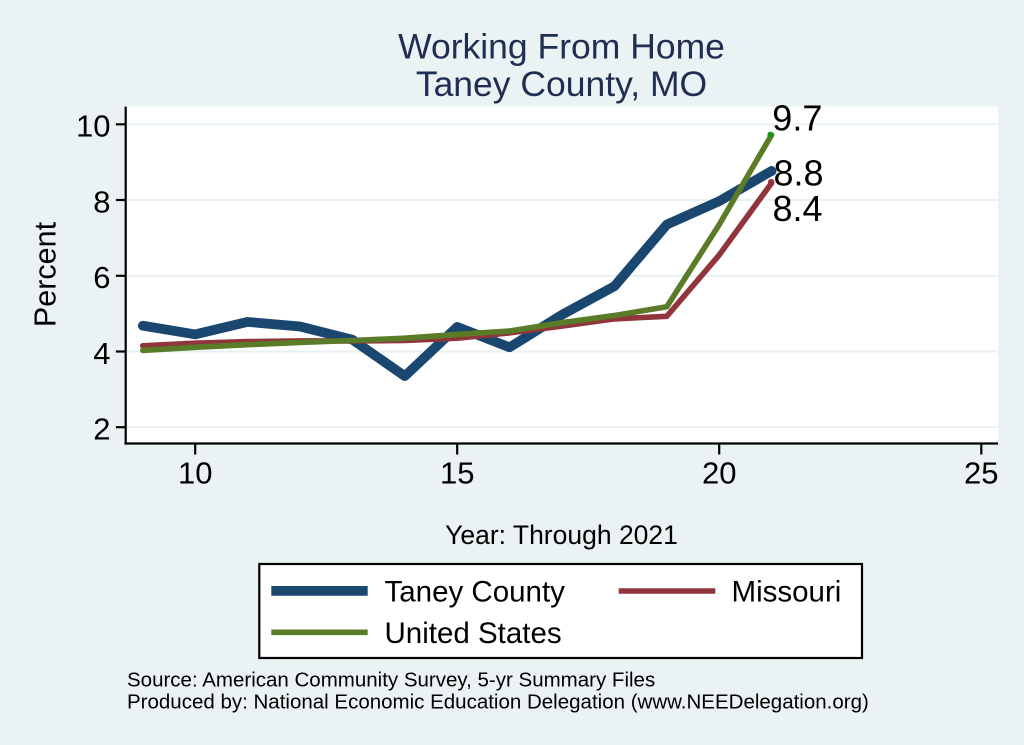  I want to click on svg-text: Missouri, so click(787, 592).